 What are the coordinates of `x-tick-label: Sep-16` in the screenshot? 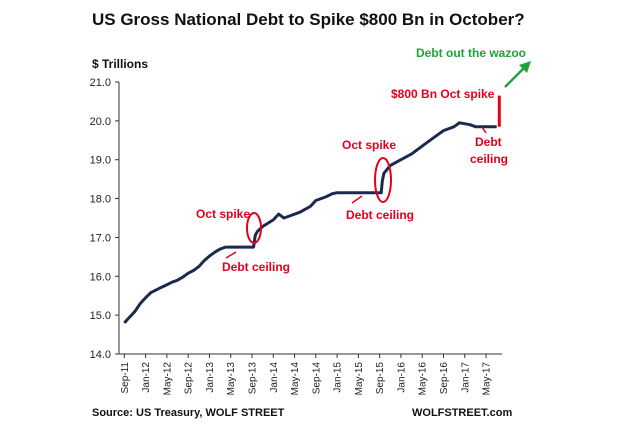 It's located at (444, 378).